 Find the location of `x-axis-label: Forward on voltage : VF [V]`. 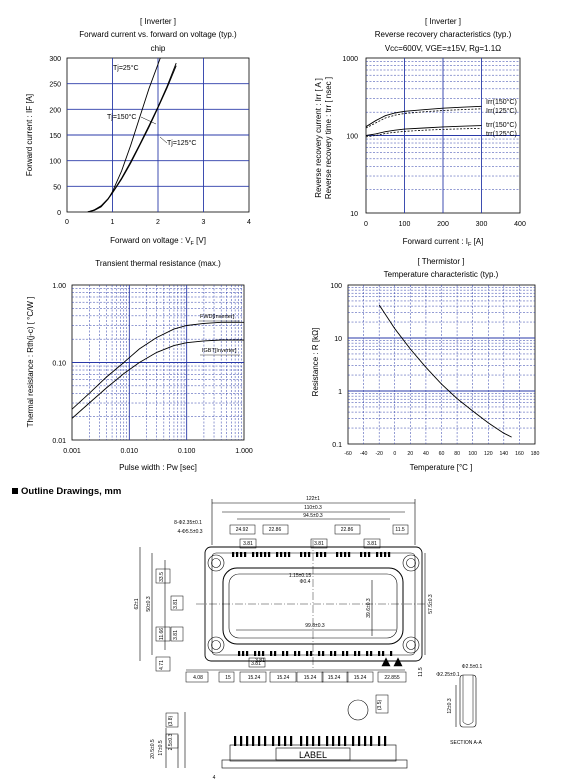

x-axis-label: Forward on voltage : VF [V] is located at coordinates (158, 241).